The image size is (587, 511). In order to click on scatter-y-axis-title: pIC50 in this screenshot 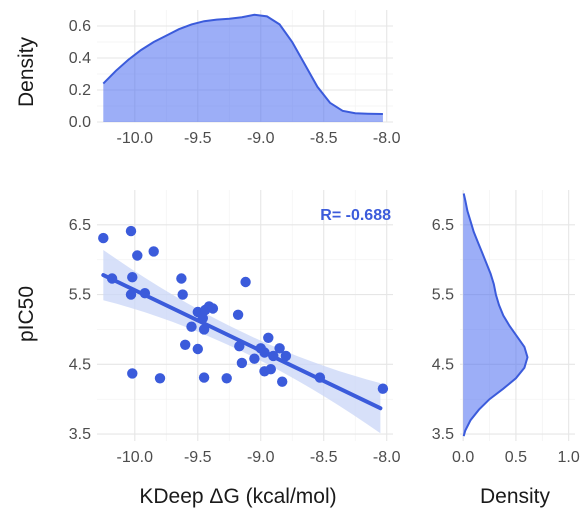, I will do `click(26, 314)`.